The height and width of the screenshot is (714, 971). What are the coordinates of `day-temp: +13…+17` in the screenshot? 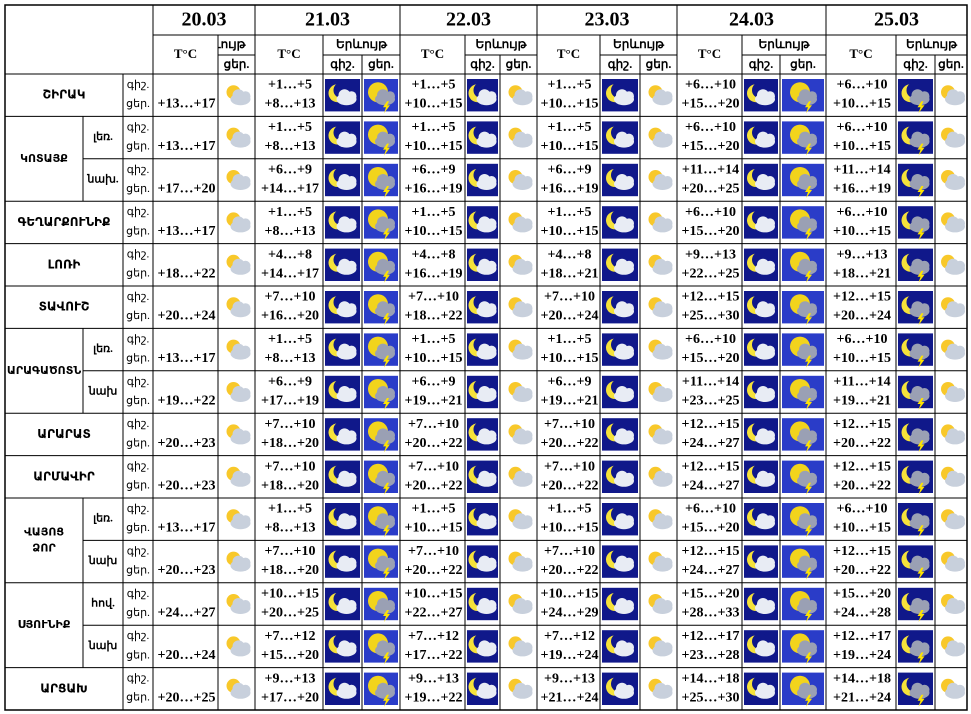 It's located at (187, 358).